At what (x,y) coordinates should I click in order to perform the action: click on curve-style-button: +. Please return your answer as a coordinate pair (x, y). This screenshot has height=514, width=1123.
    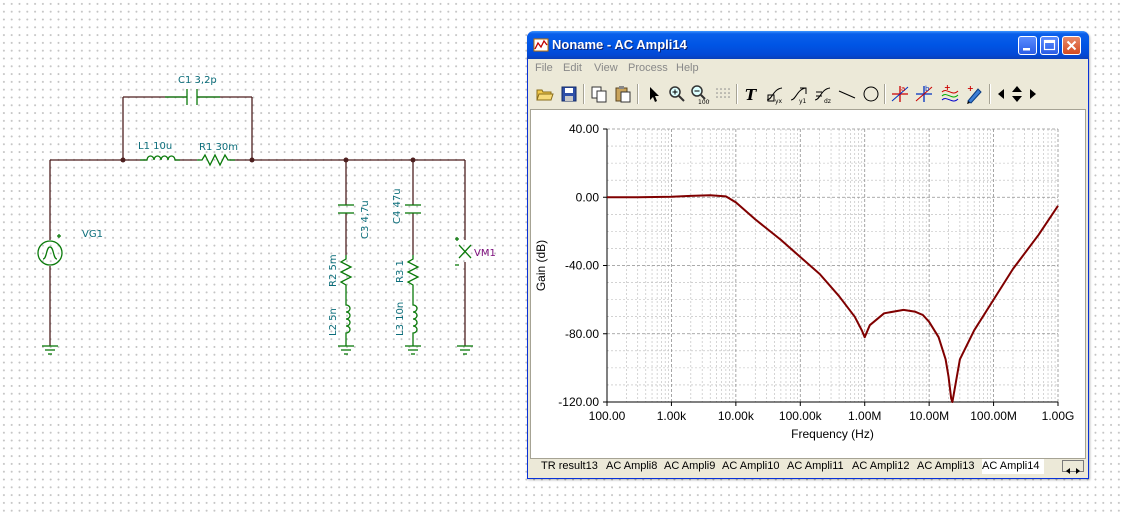
    Looking at the image, I should click on (950, 94).